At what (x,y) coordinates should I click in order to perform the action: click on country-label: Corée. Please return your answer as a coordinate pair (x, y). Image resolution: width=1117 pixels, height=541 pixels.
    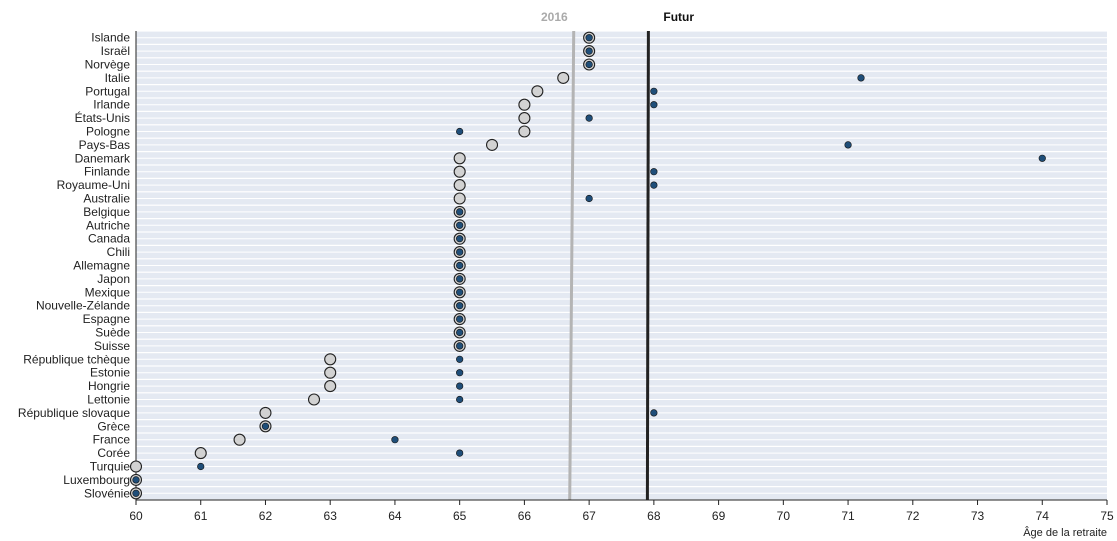
    Looking at the image, I should click on (113, 453).